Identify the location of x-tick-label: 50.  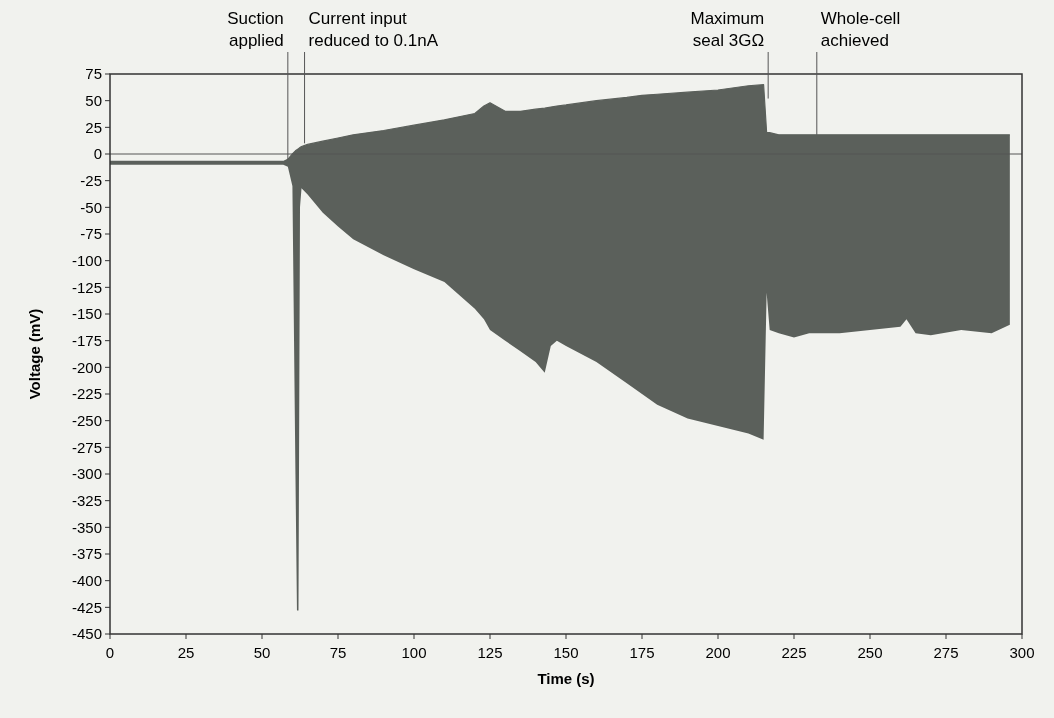
(262, 652).